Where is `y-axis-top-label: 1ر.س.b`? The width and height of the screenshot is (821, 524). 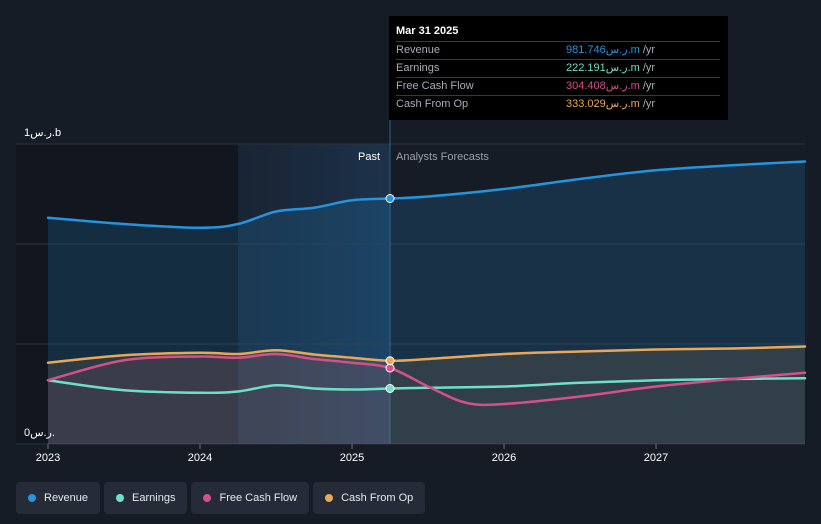
y-axis-top-label: 1ر.س.b is located at coordinates (42, 133).